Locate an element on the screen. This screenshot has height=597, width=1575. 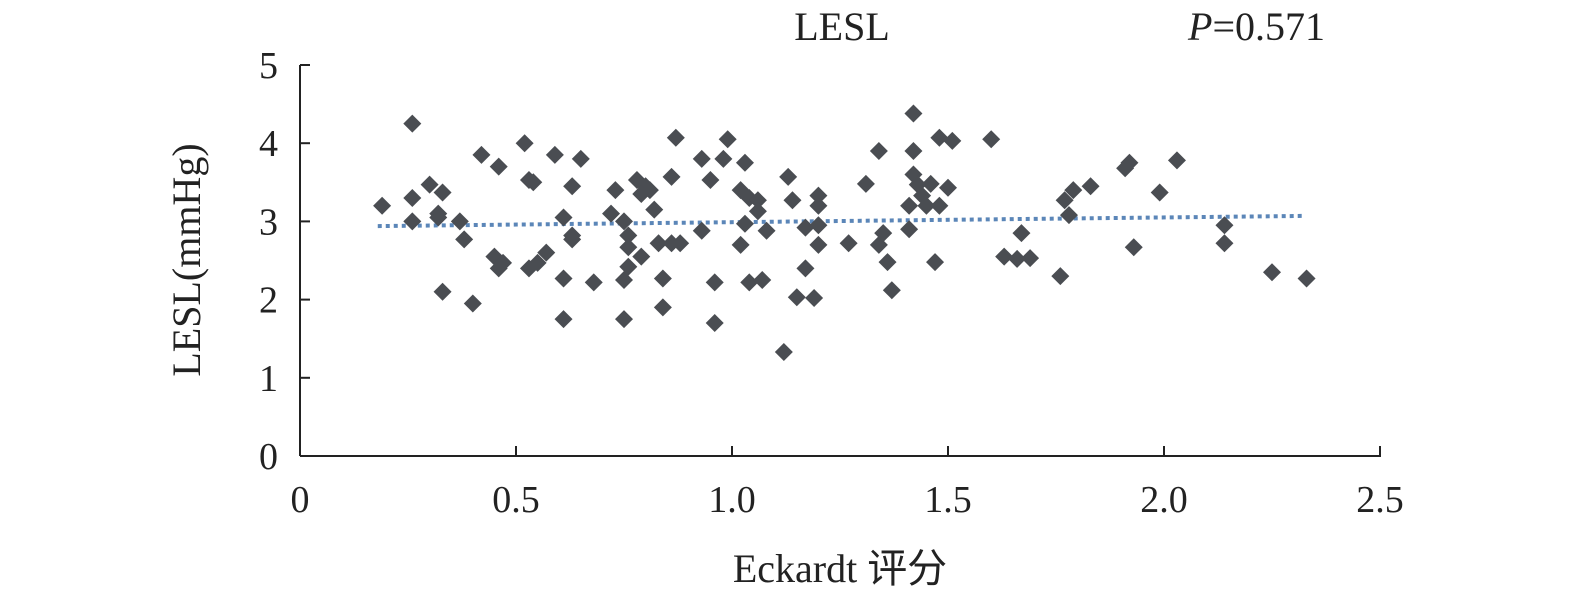
x-axis-label: Eckardt 评分 is located at coordinates (840, 568).